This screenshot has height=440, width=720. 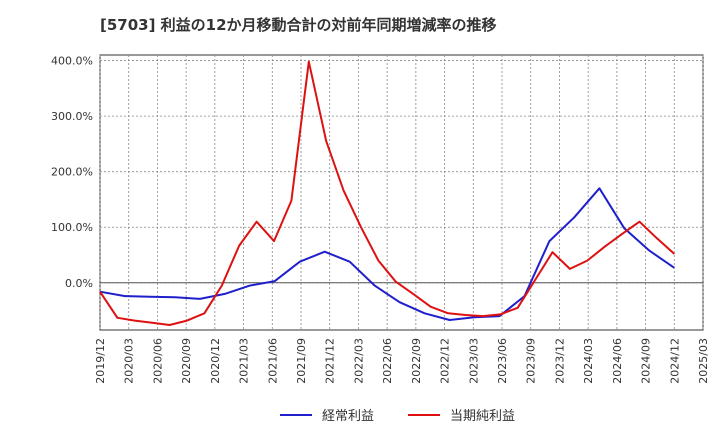 What do you see at coordinates (674, 361) in the screenshot?
I see `x-tick-label: 2024/12` at bounding box center [674, 361].